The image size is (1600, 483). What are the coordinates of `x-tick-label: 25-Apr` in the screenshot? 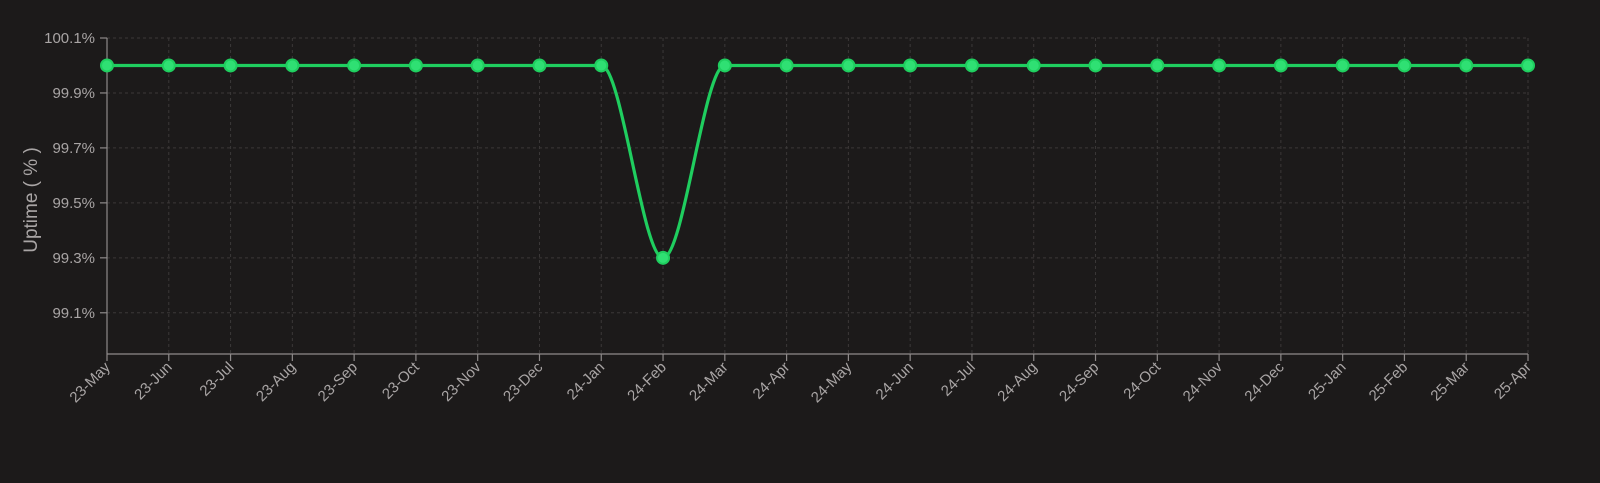 It's located at (1513, 381).